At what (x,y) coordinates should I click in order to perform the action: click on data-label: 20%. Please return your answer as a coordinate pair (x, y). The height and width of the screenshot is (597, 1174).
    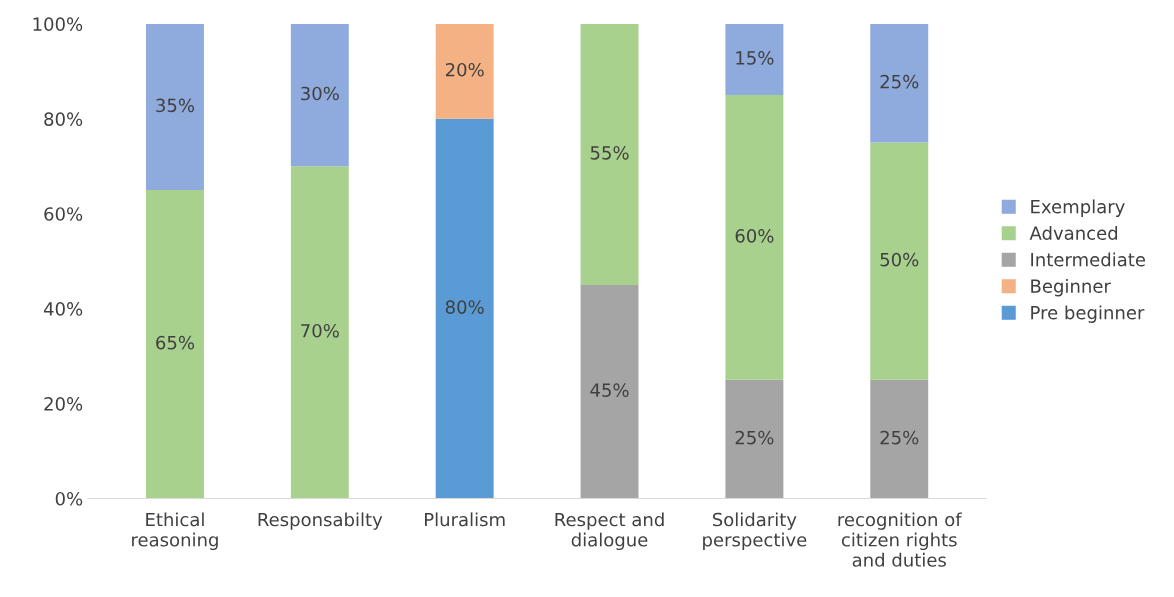
    Looking at the image, I should click on (464, 69).